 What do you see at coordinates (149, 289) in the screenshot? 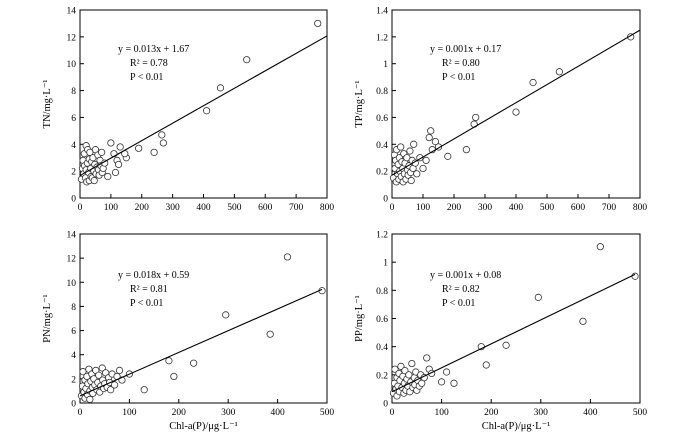
I see `r-squared-label: R² = 0.81` at bounding box center [149, 289].